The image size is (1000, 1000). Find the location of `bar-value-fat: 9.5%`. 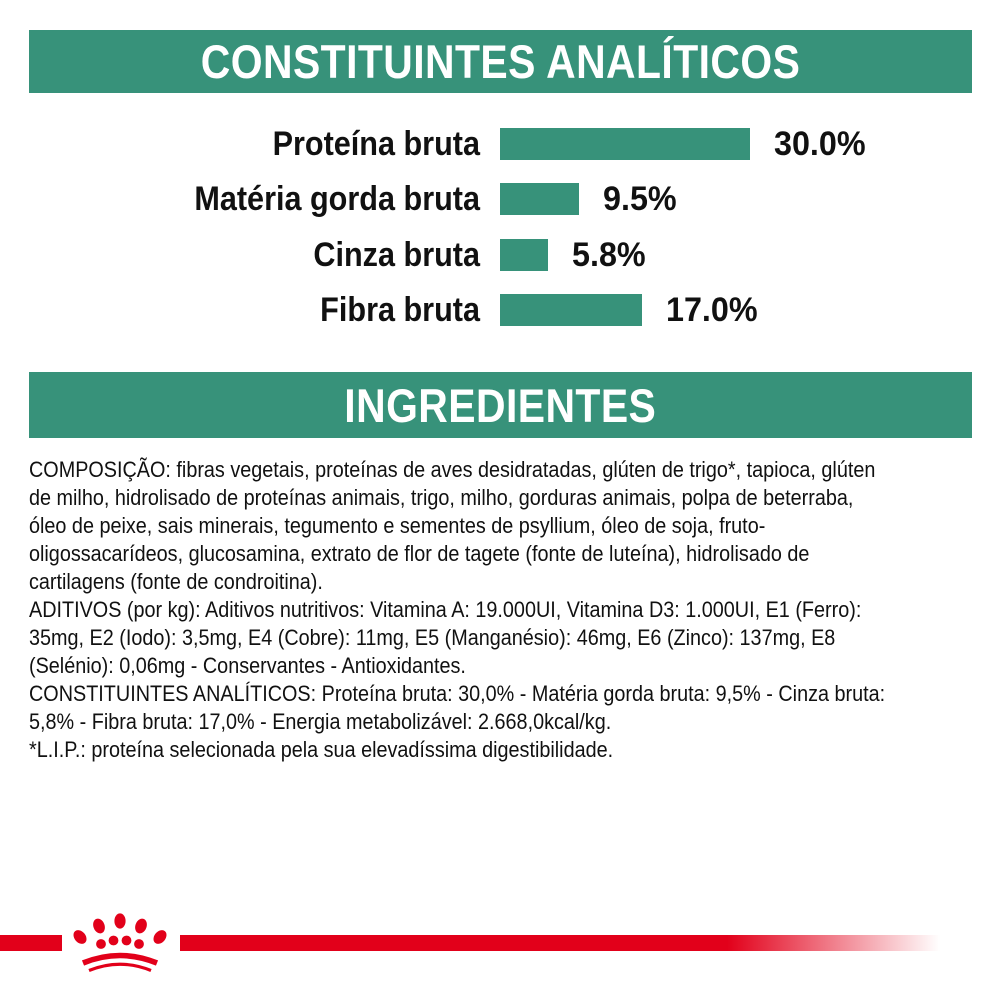

bar-value-fat: 9.5% is located at coordinates (640, 199).